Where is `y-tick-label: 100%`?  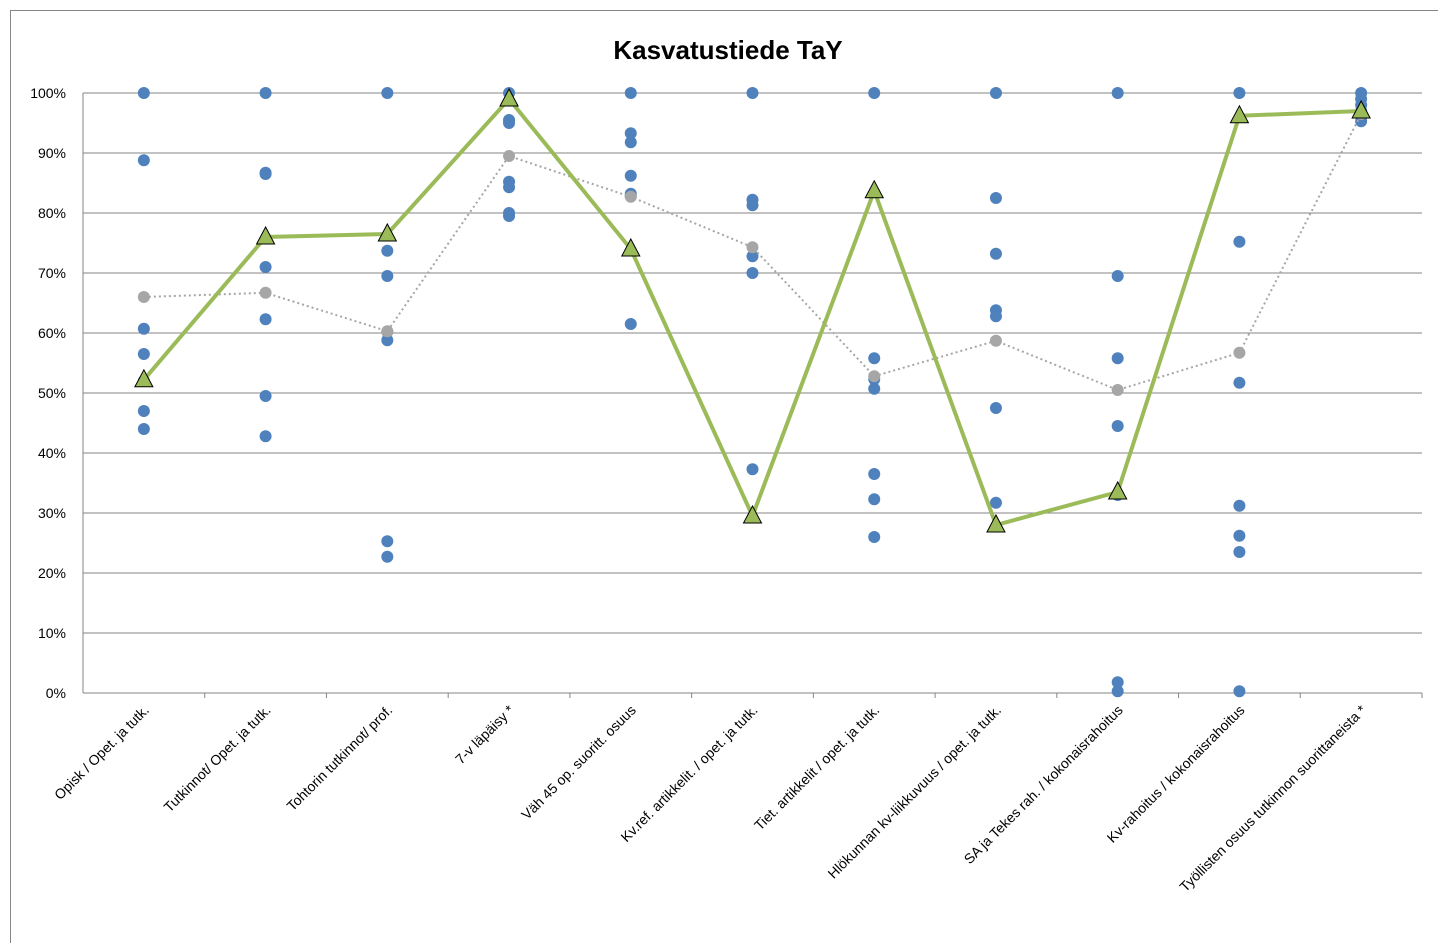
y-tick-label: 100% is located at coordinates (48, 93).